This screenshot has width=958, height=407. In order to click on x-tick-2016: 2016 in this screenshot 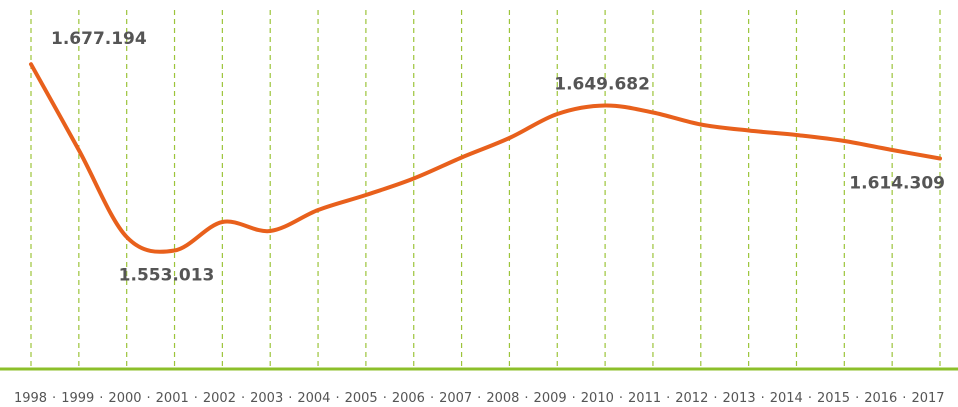, I will do `click(880, 398)`.